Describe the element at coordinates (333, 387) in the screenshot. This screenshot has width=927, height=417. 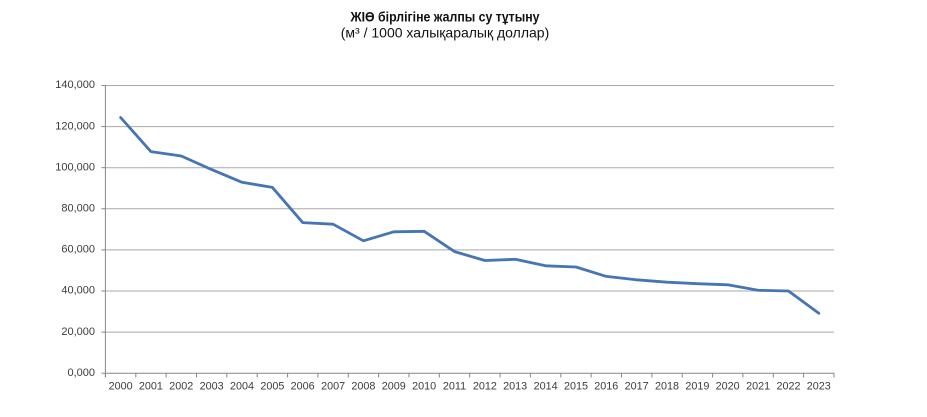
I see `svg-text: 2007` at that location.